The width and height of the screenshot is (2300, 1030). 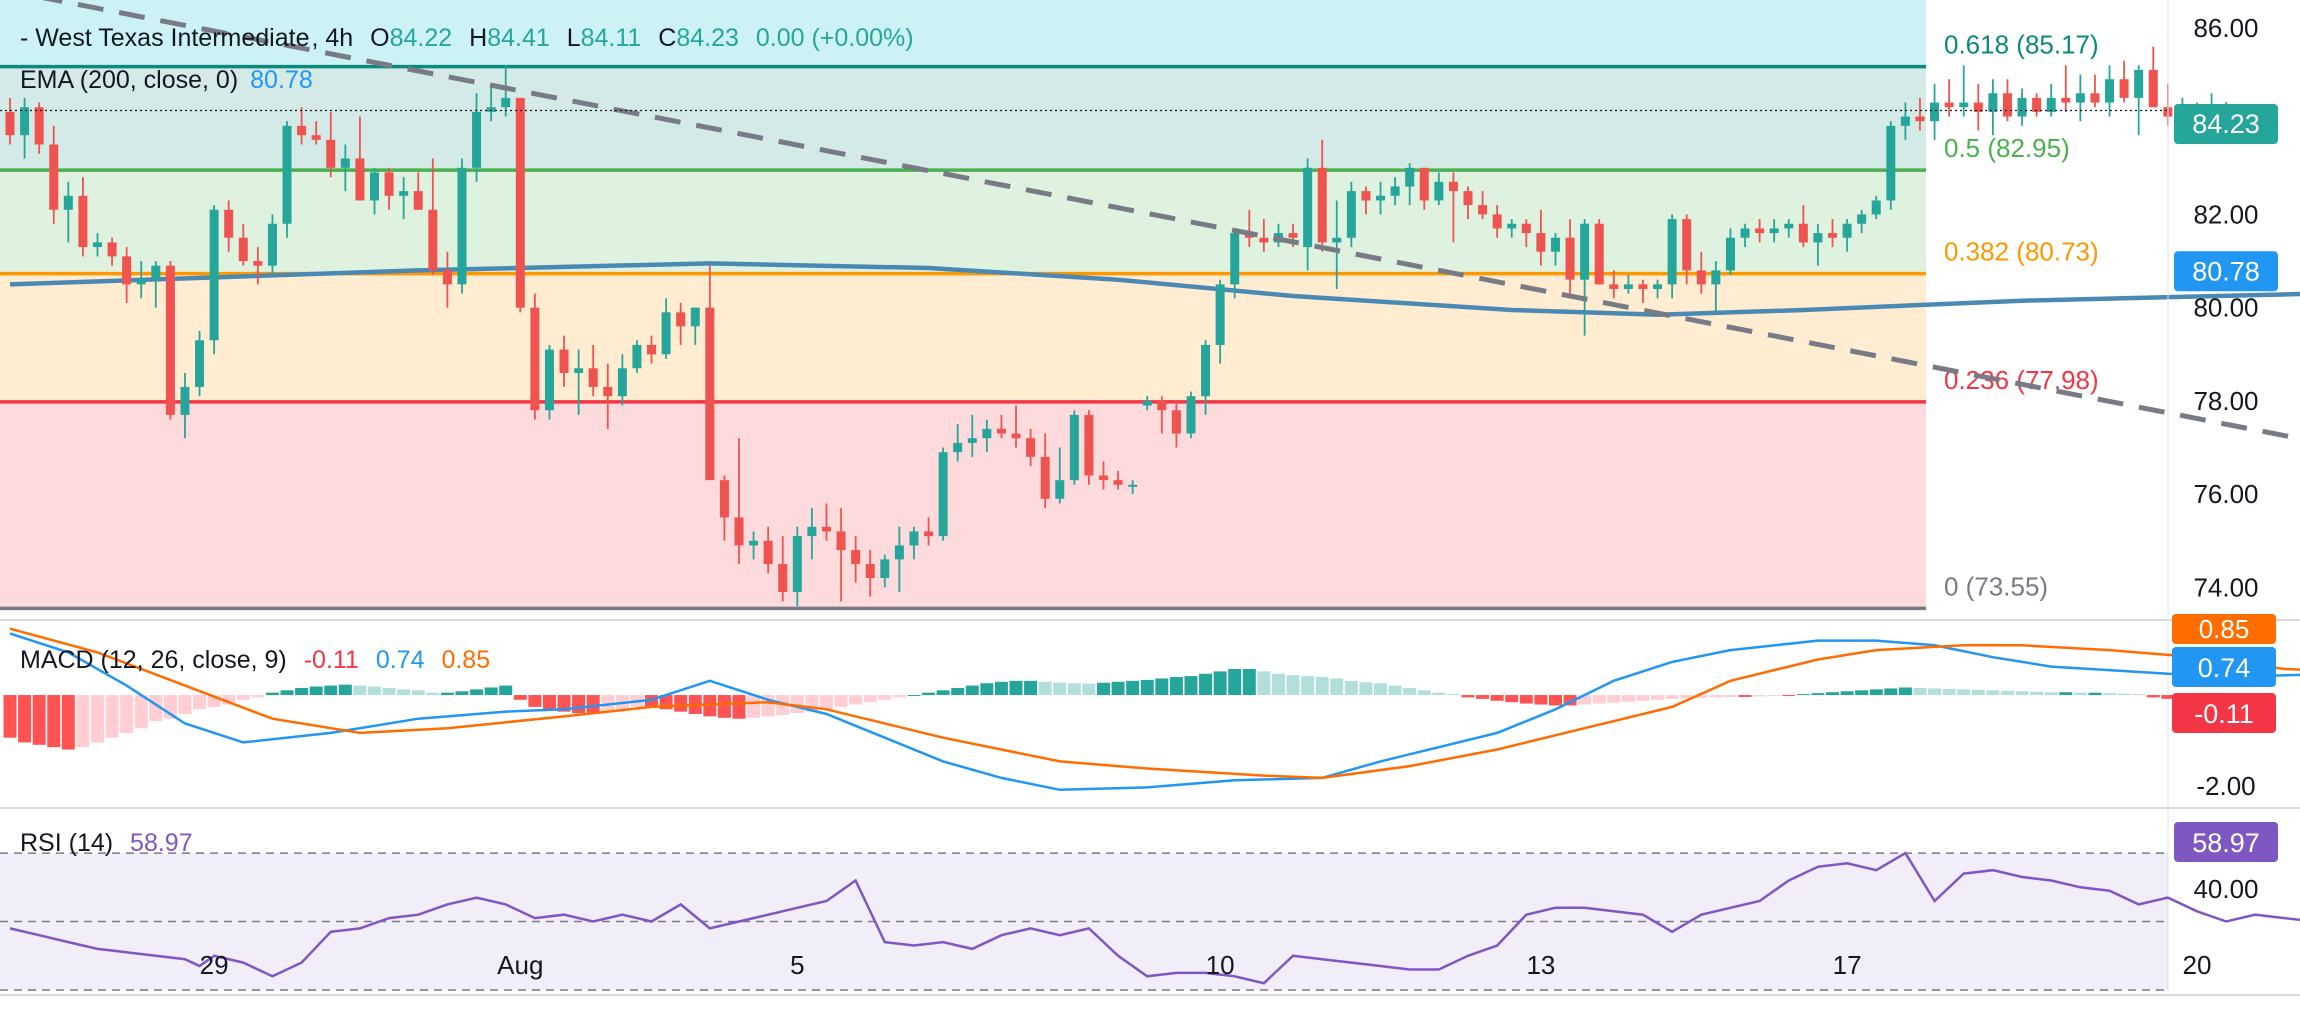 I want to click on time-axis: 29Aug51013172023, so click(x=1250, y=965).